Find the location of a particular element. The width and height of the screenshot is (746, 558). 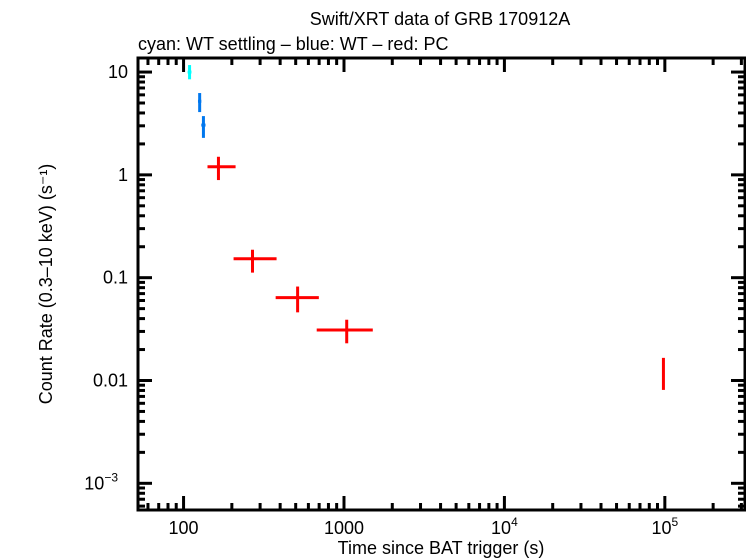

x-tick-label: 100 is located at coordinates (184, 528).